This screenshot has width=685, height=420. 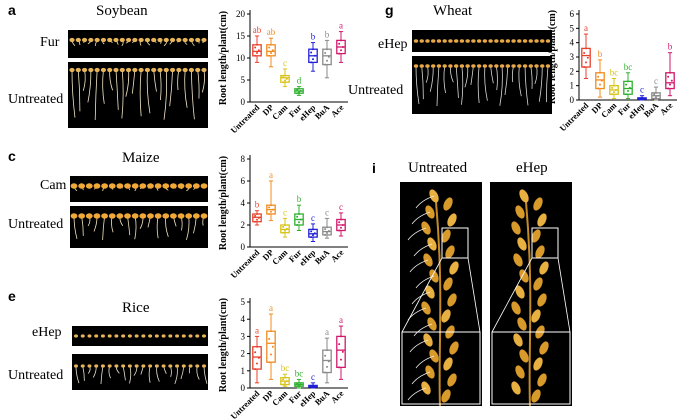 What do you see at coordinates (531, 298) in the screenshot?
I see `panicle-icon` at bounding box center [531, 298].